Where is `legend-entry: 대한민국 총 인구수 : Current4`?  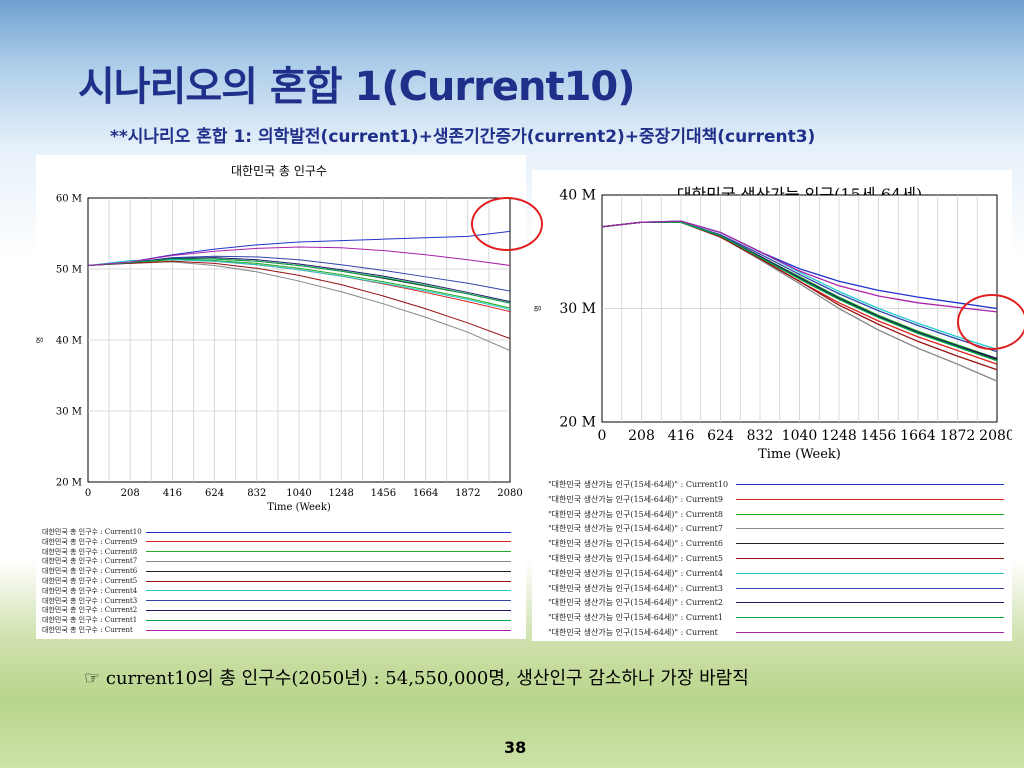
legend-entry: 대한민국 총 인구수 : Current4 is located at coordinates (281, 591).